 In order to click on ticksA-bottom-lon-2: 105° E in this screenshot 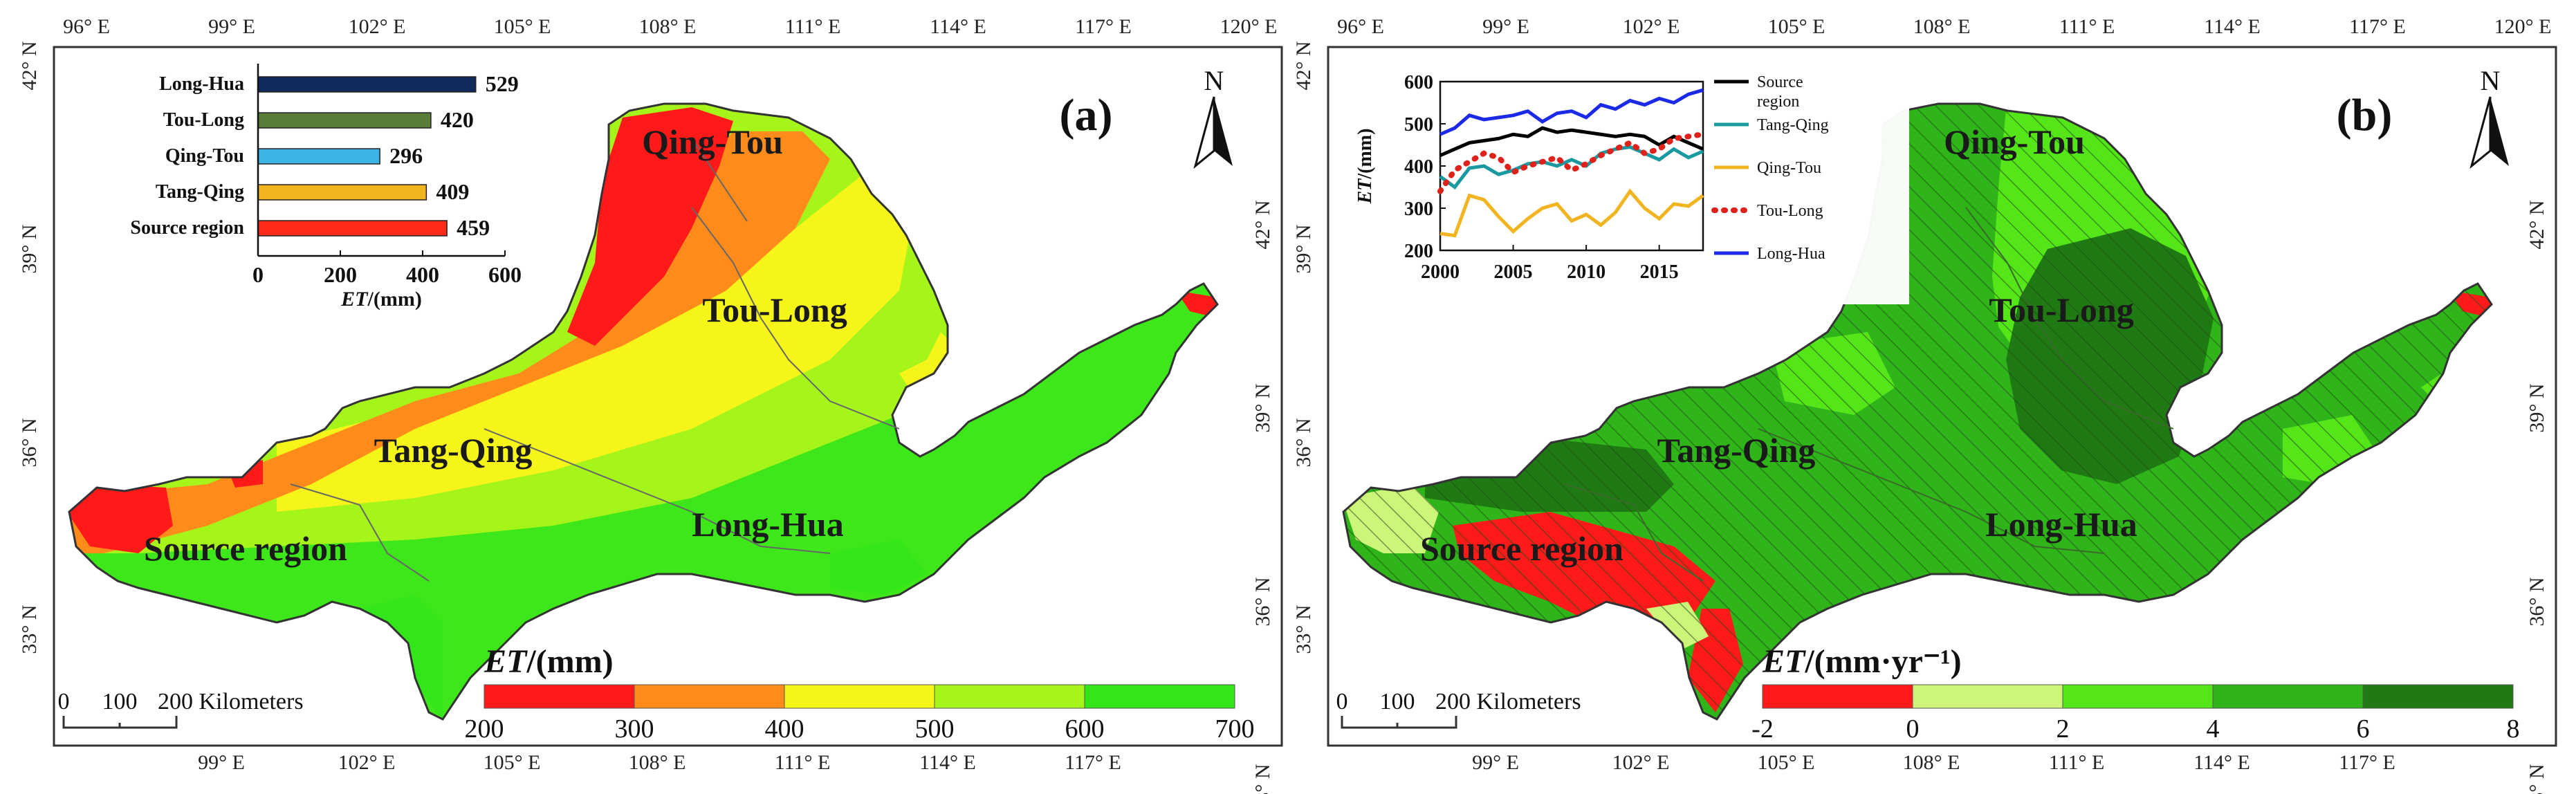, I will do `click(512, 762)`.